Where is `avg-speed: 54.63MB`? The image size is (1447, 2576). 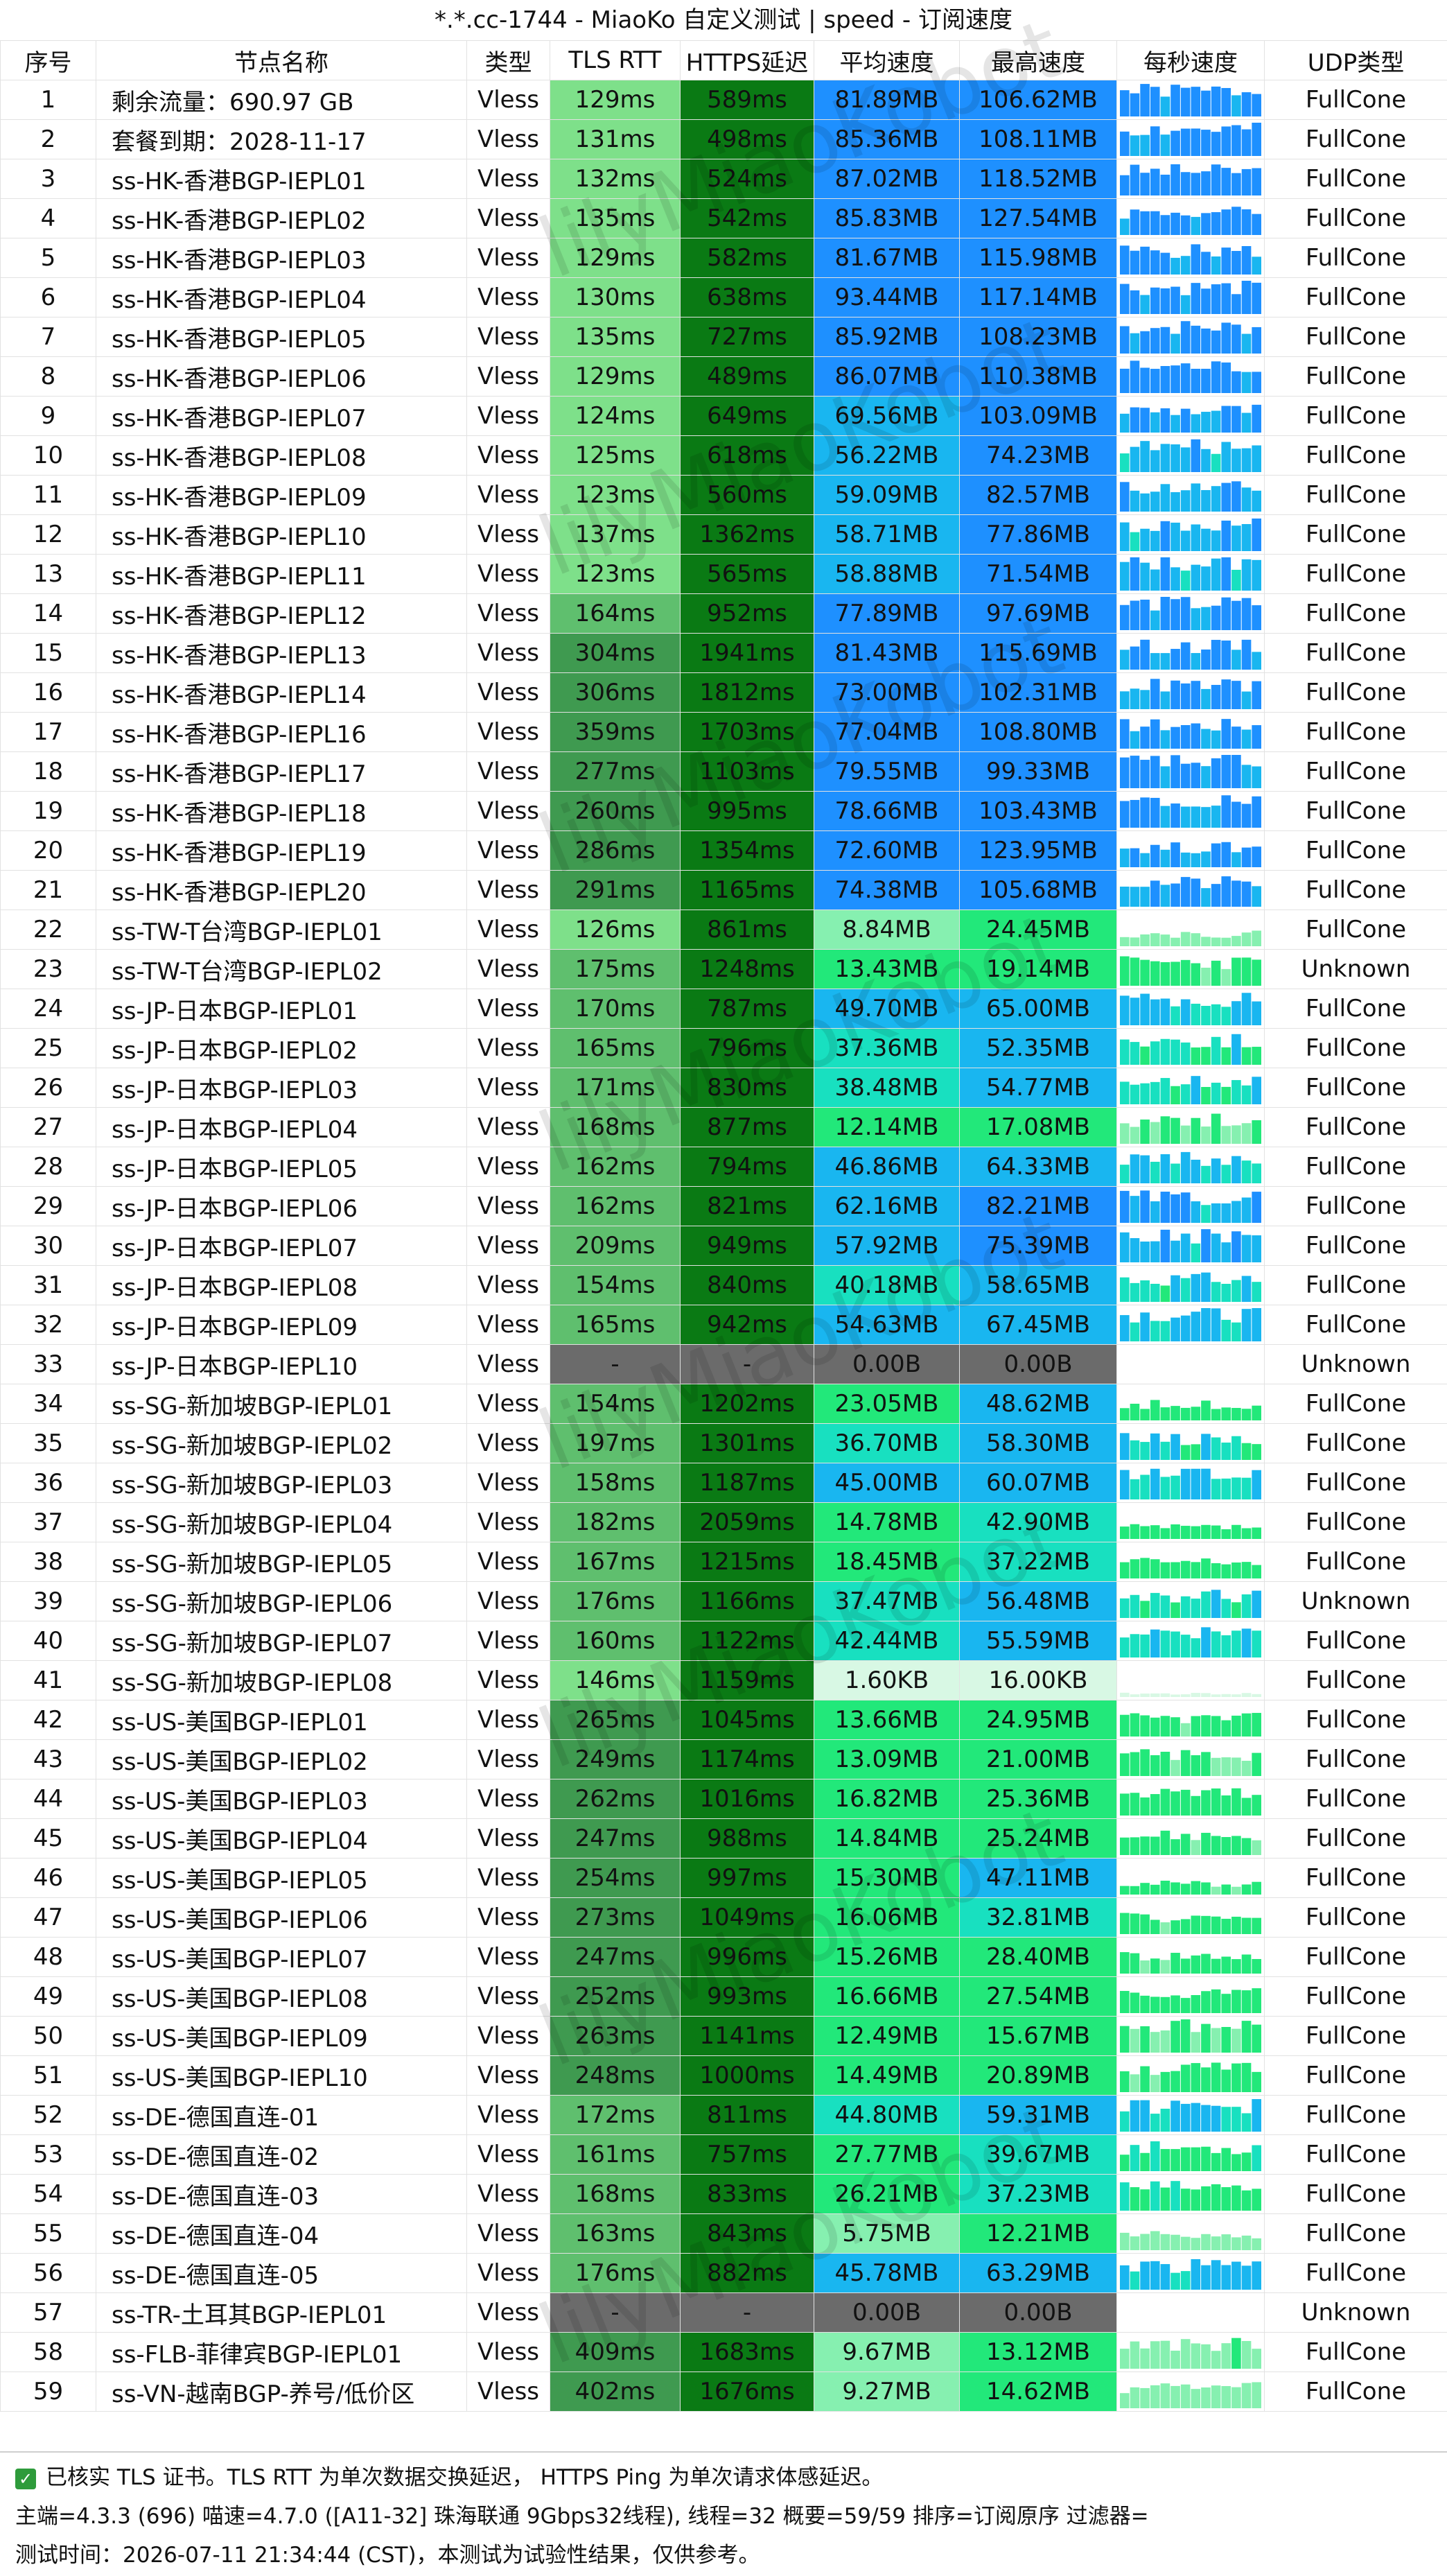
avg-speed: 54.63MB is located at coordinates (887, 1325).